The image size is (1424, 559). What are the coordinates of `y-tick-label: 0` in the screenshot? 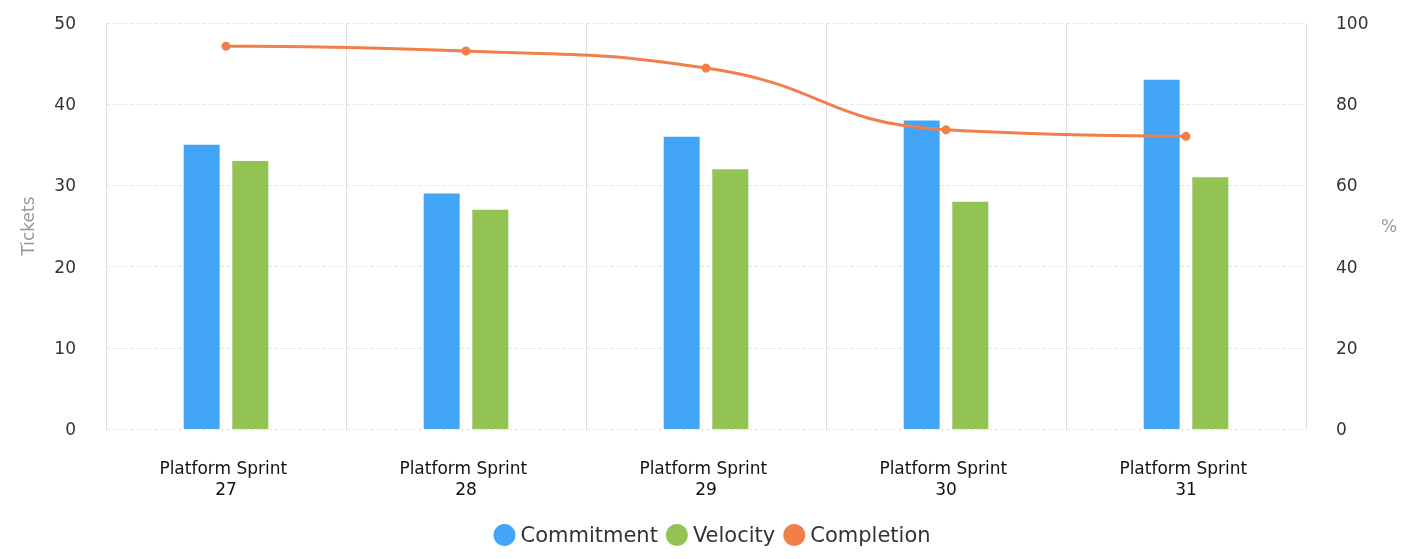 It's located at (70, 429).